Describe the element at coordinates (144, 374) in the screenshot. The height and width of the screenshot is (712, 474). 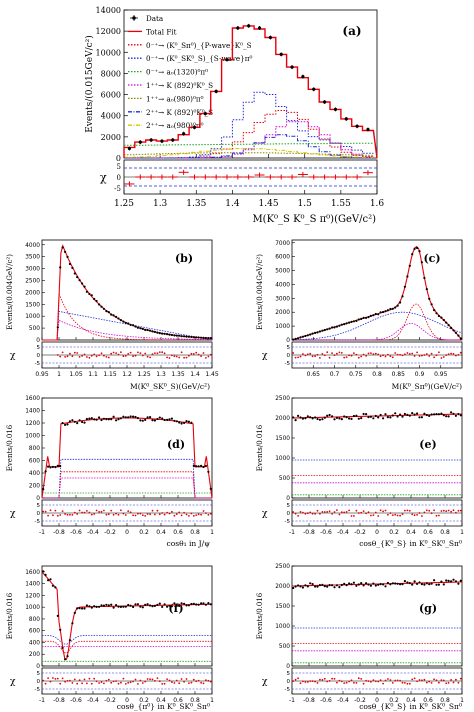
I see `x-tick-label: 1.25` at that location.